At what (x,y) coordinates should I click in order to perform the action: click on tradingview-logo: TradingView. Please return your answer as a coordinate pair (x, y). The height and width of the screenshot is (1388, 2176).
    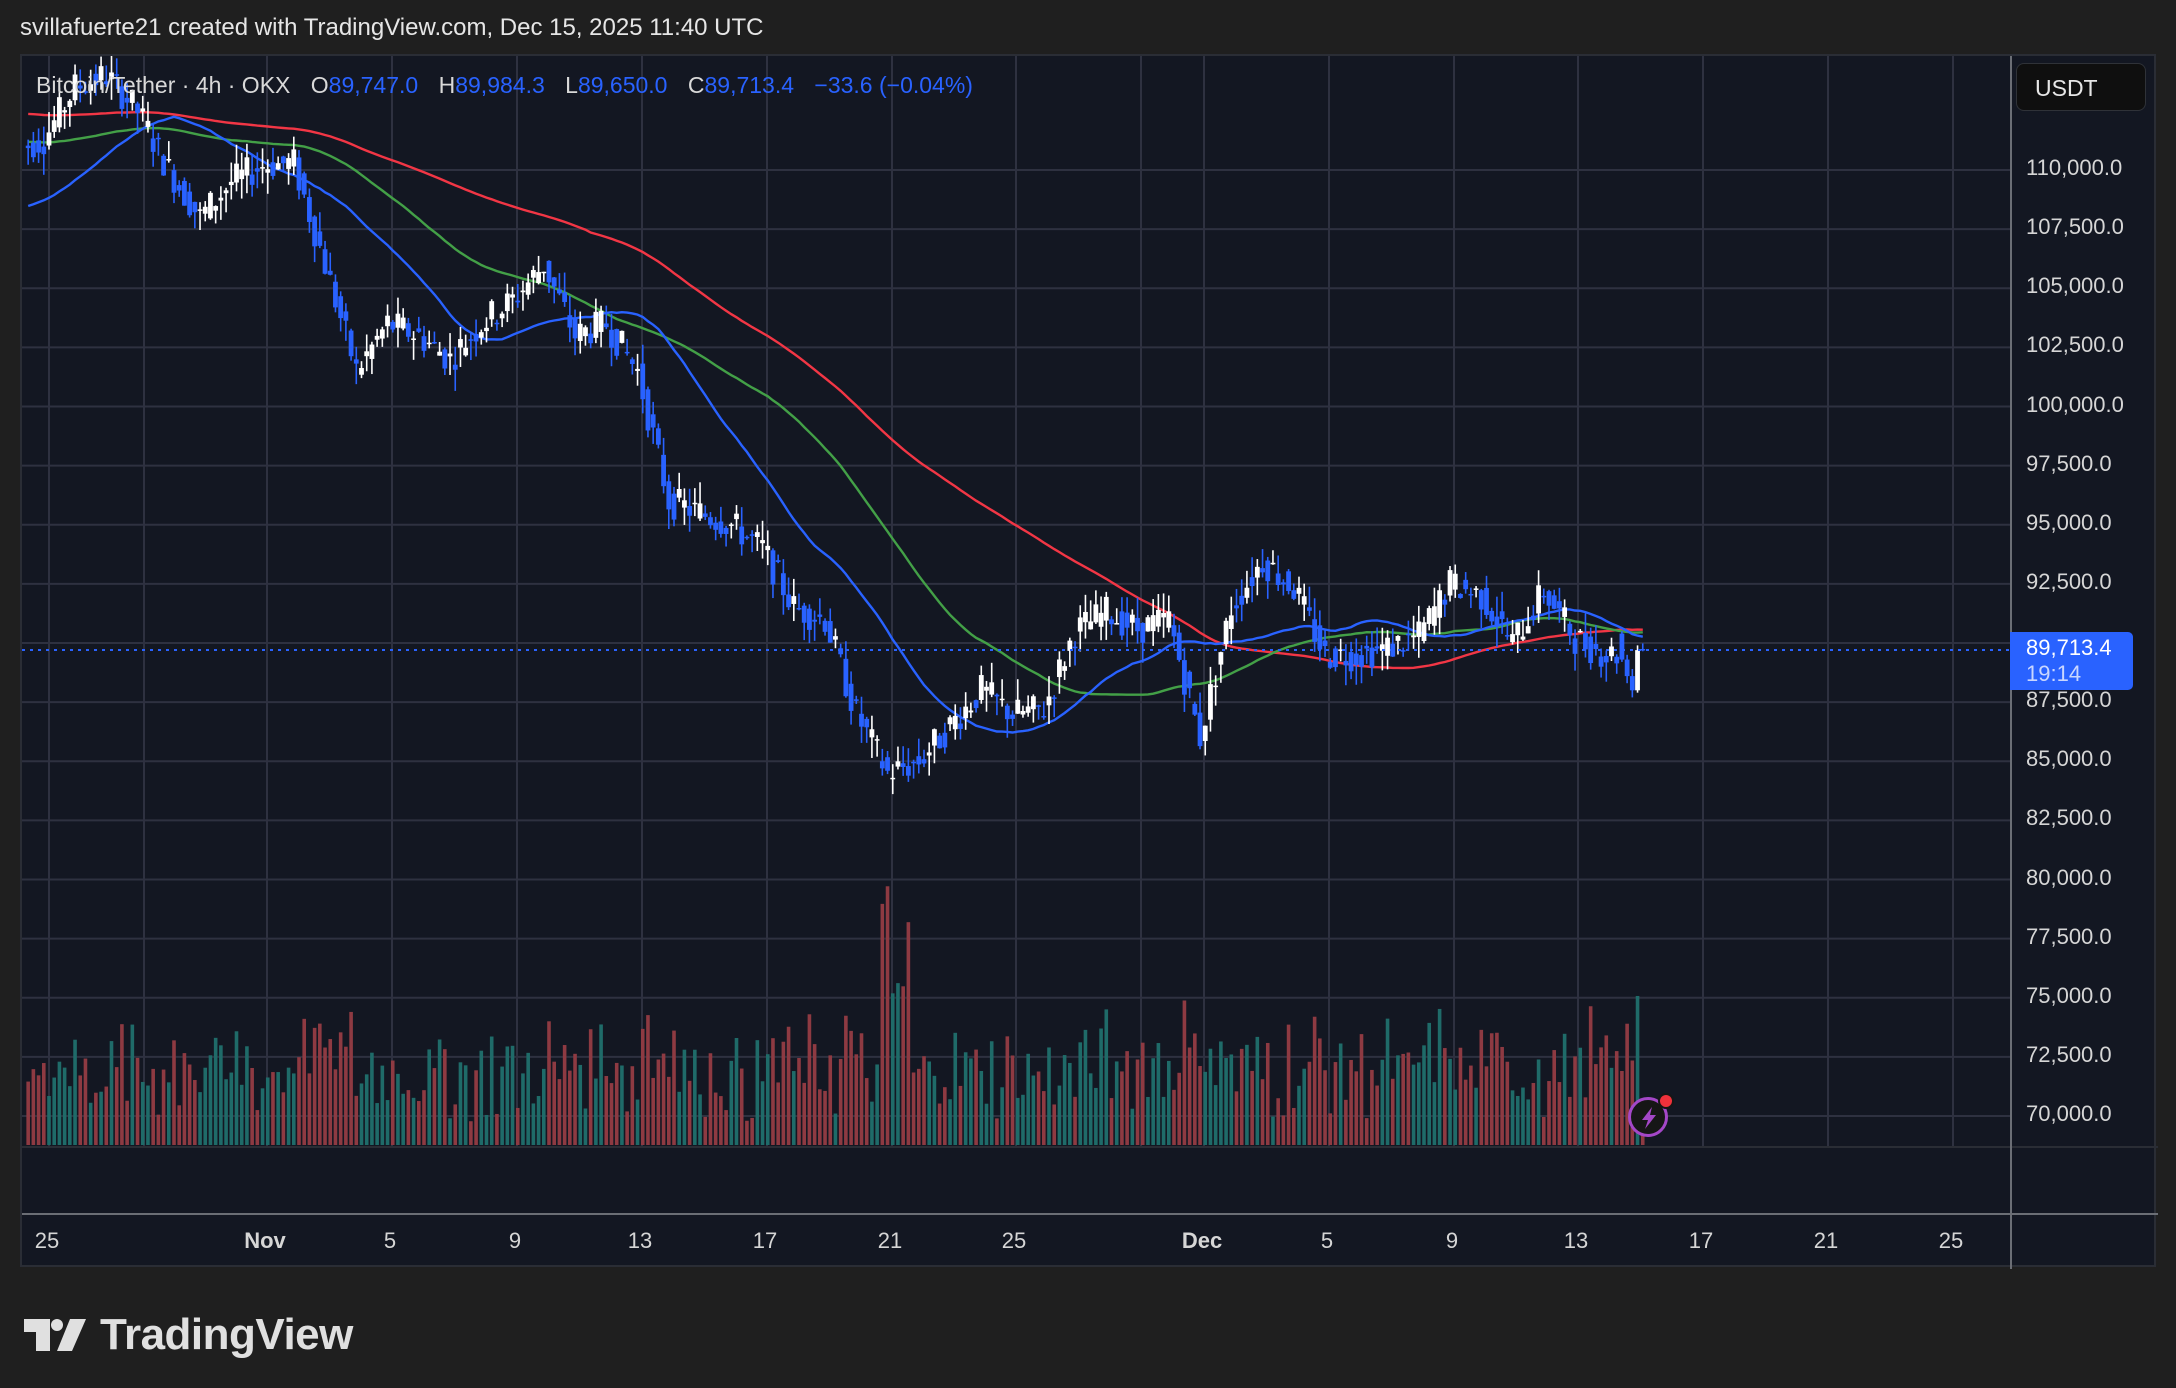
    Looking at the image, I should click on (188, 1335).